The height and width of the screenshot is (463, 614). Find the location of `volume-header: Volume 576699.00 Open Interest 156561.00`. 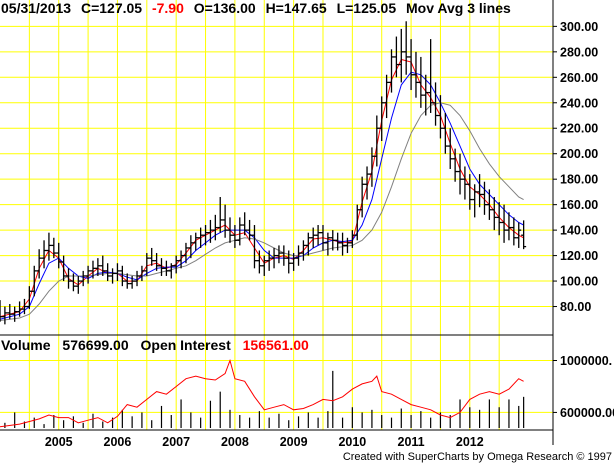

volume-header: Volume 576699.00 Open Interest 156561.00 is located at coordinates (155, 345).